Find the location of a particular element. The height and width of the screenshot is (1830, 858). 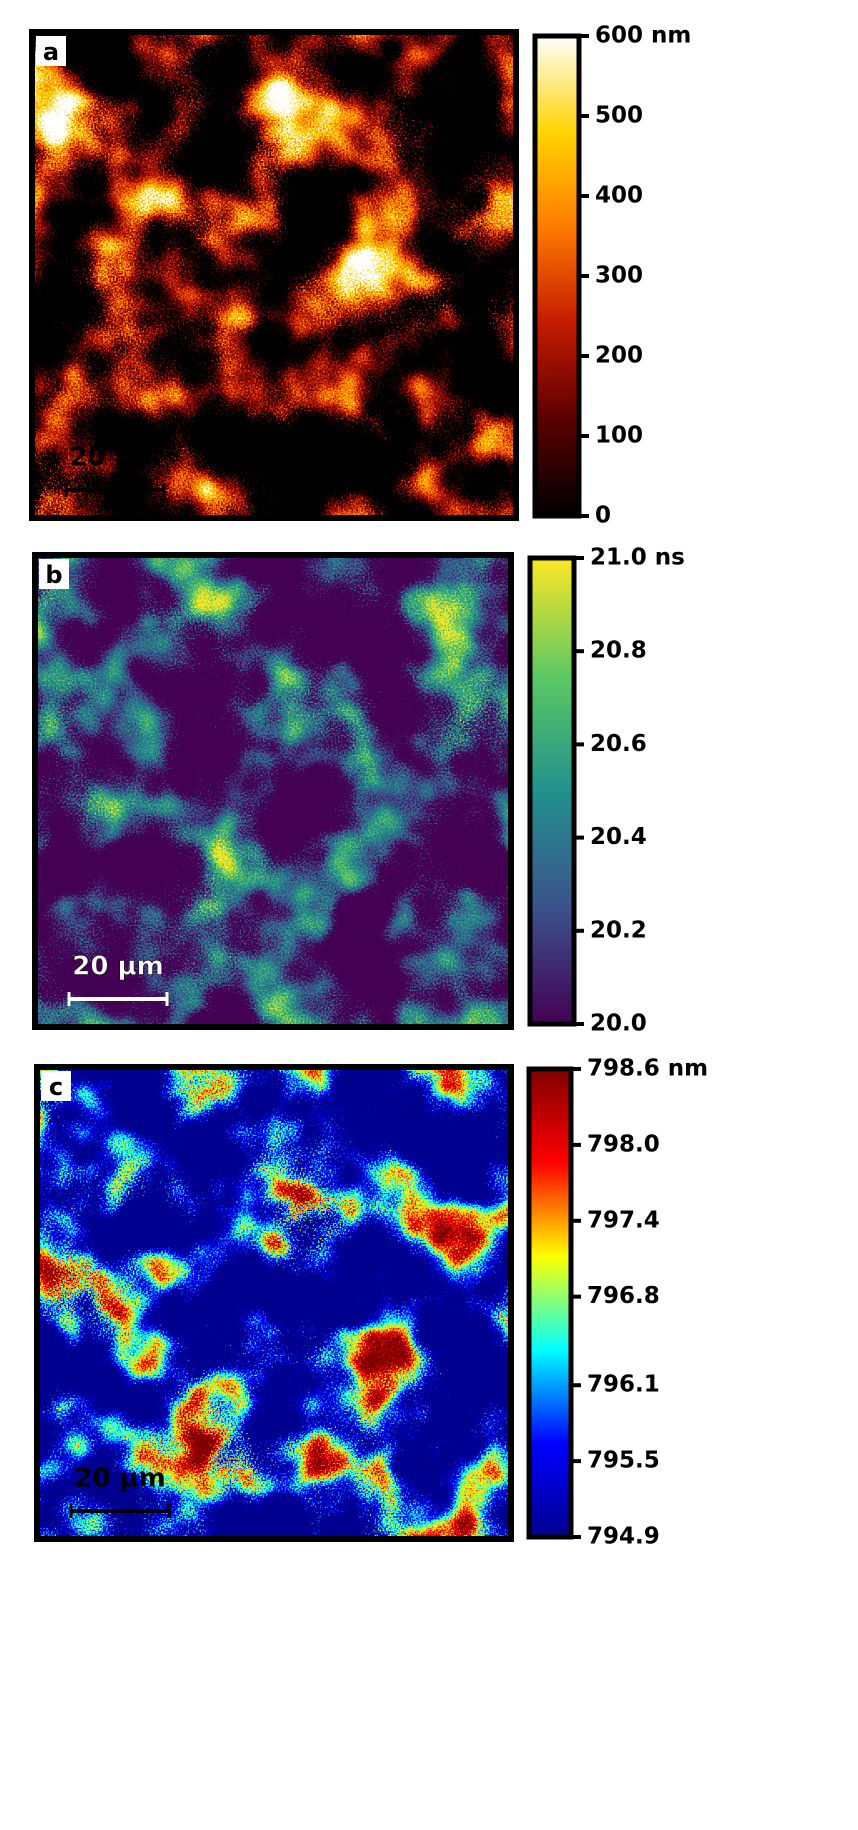

panel-label: b is located at coordinates (53, 575).